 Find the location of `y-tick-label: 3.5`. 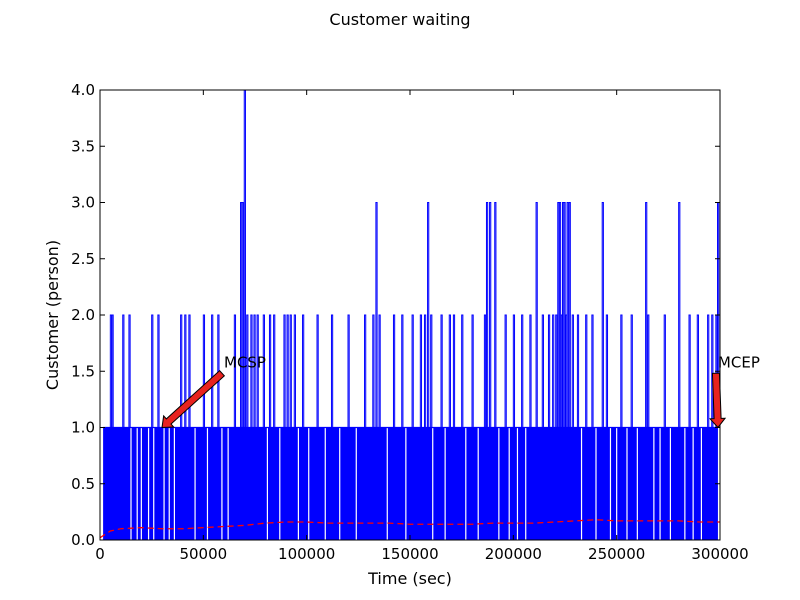

y-tick-label: 3.5 is located at coordinates (83, 146).